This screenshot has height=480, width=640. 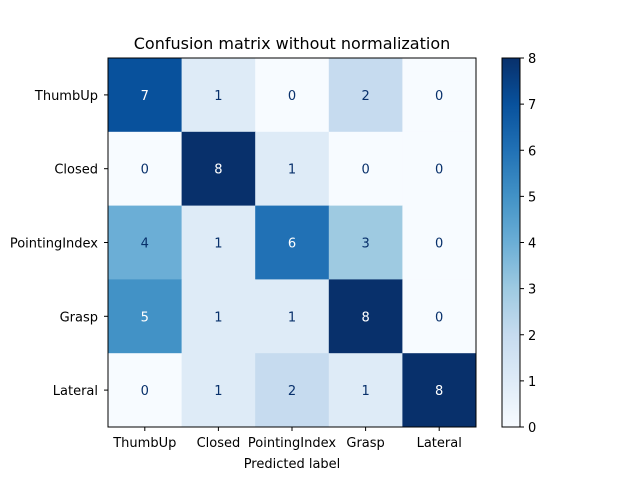 What do you see at coordinates (75, 391) in the screenshot?
I see `y-tick-label: Lateral` at bounding box center [75, 391].